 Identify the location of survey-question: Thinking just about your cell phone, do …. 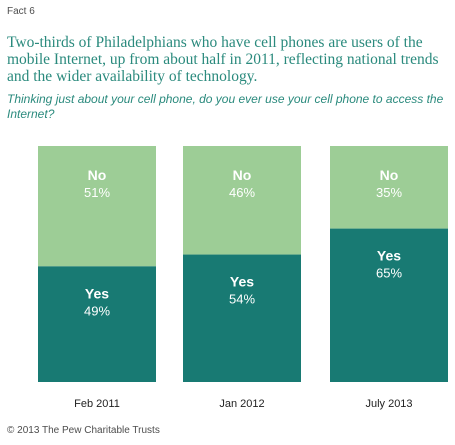
(225, 106).